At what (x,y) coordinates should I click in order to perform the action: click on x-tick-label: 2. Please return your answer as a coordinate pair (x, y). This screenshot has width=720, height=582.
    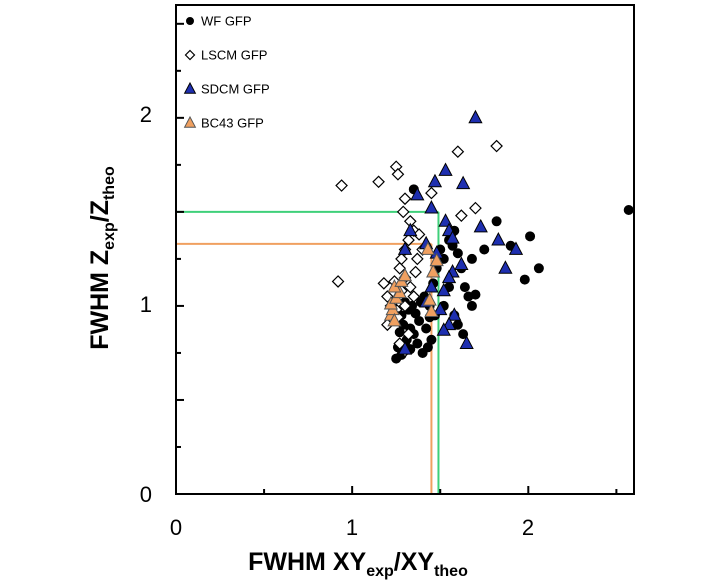
    Looking at the image, I should click on (528, 527).